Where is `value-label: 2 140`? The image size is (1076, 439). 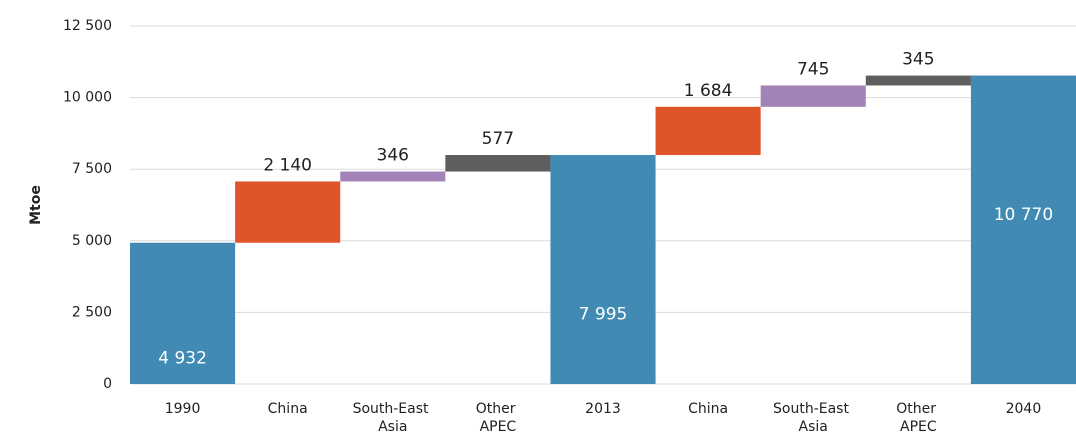
value-label: 2 140 is located at coordinates (287, 165).